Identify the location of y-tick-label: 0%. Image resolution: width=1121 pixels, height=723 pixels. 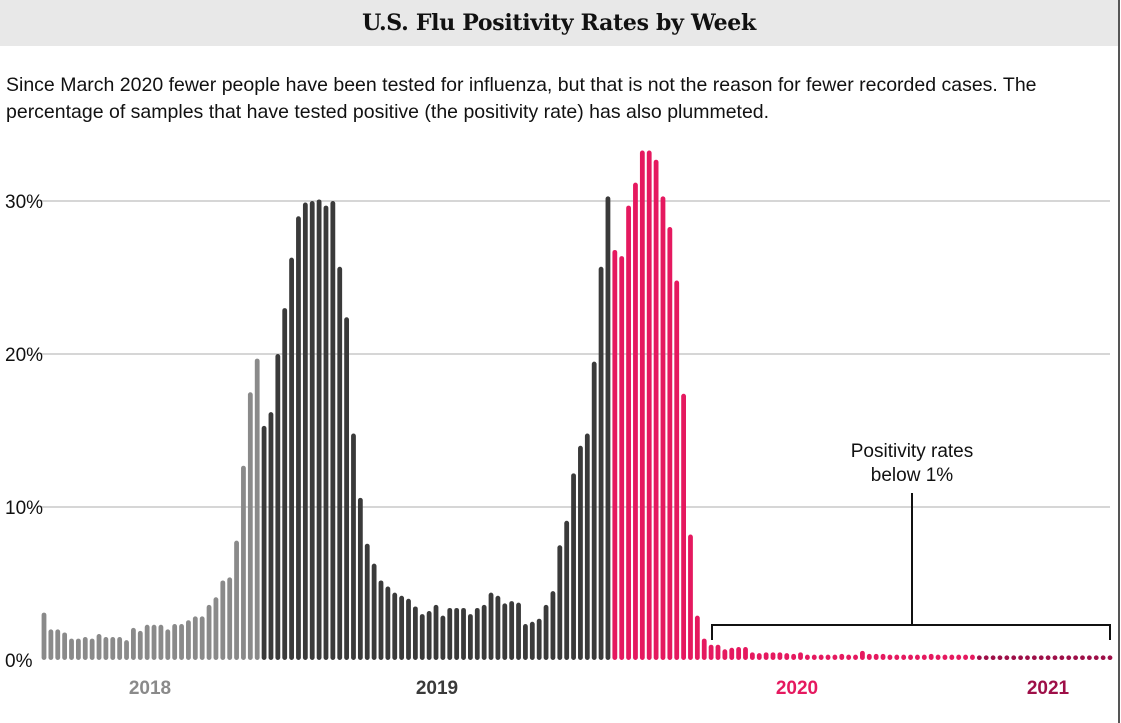
(19, 661).